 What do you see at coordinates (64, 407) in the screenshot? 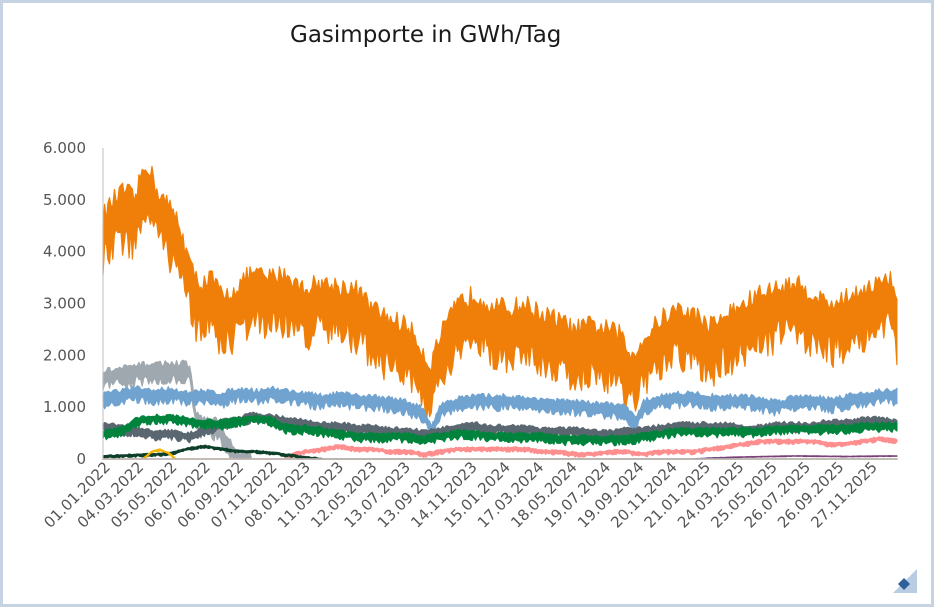
I see `y-tick-label: 1.000` at bounding box center [64, 407].